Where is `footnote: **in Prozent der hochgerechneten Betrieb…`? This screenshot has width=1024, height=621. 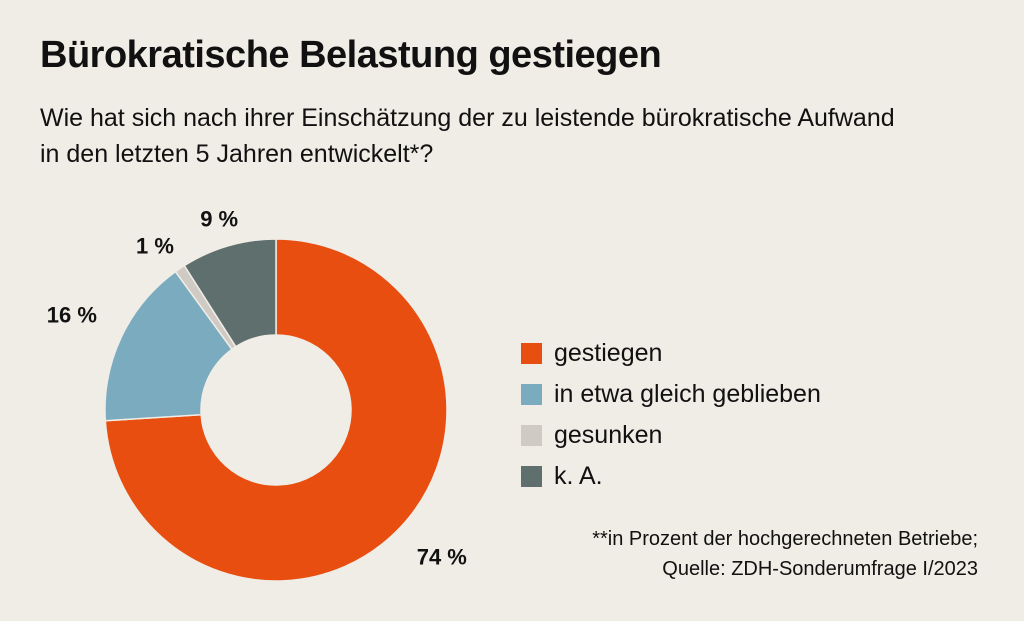 footnote: **in Prozent der hochgerechneten Betrieb… is located at coordinates (785, 554).